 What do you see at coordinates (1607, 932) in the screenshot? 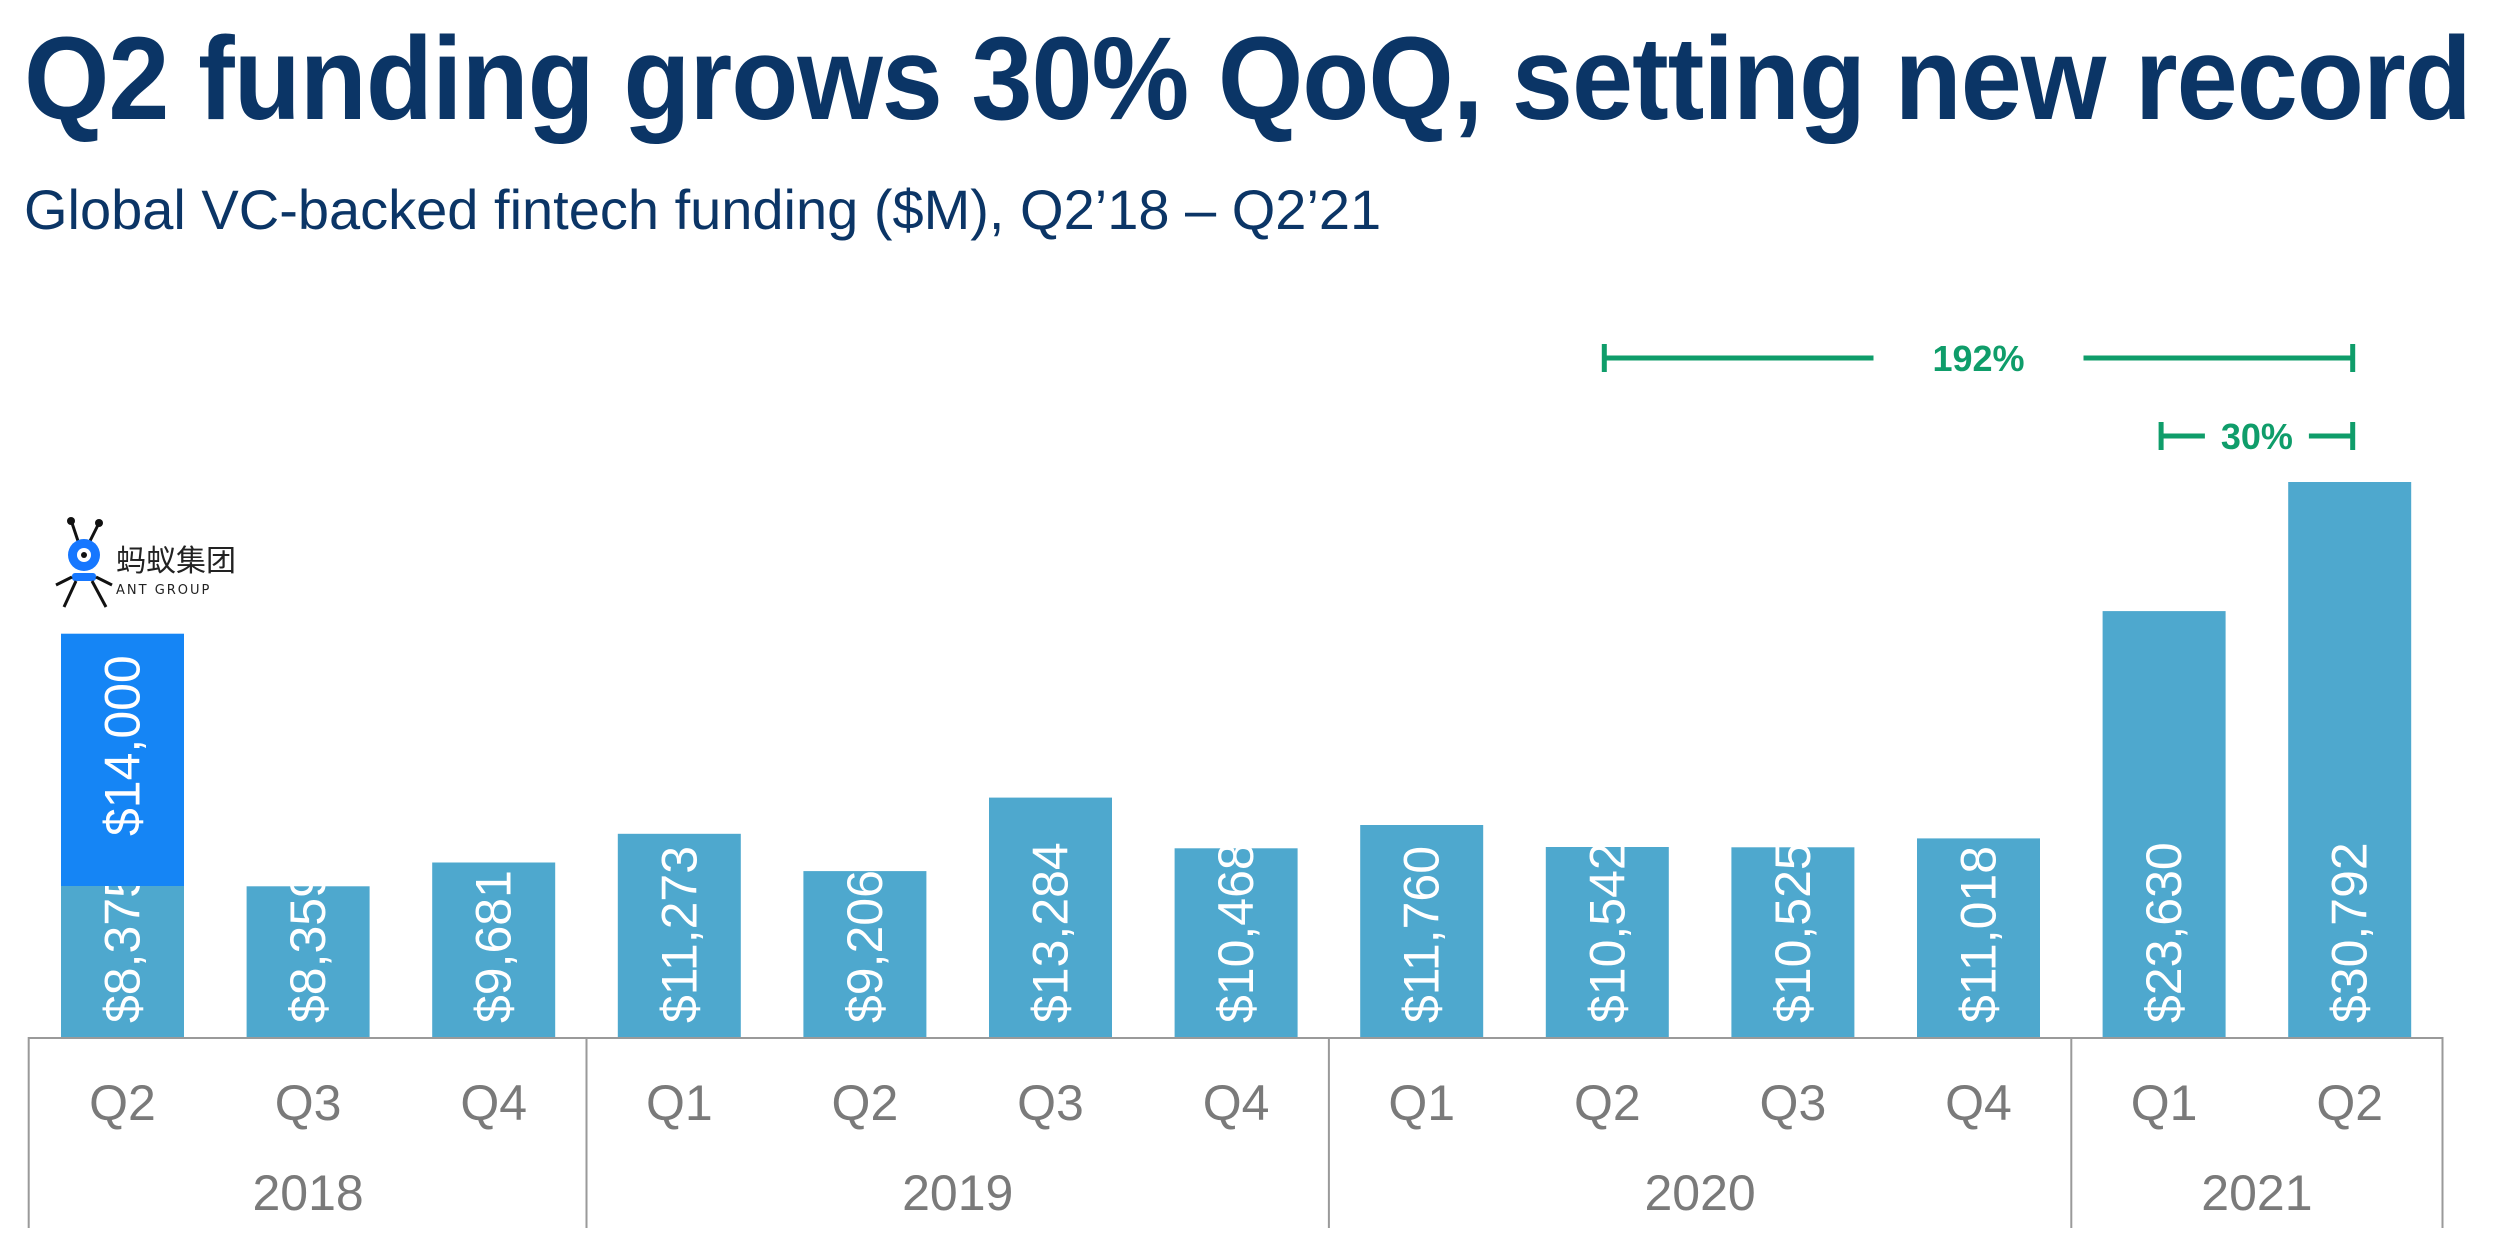
I see `bar-value-label: $10,542` at bounding box center [1607, 932].